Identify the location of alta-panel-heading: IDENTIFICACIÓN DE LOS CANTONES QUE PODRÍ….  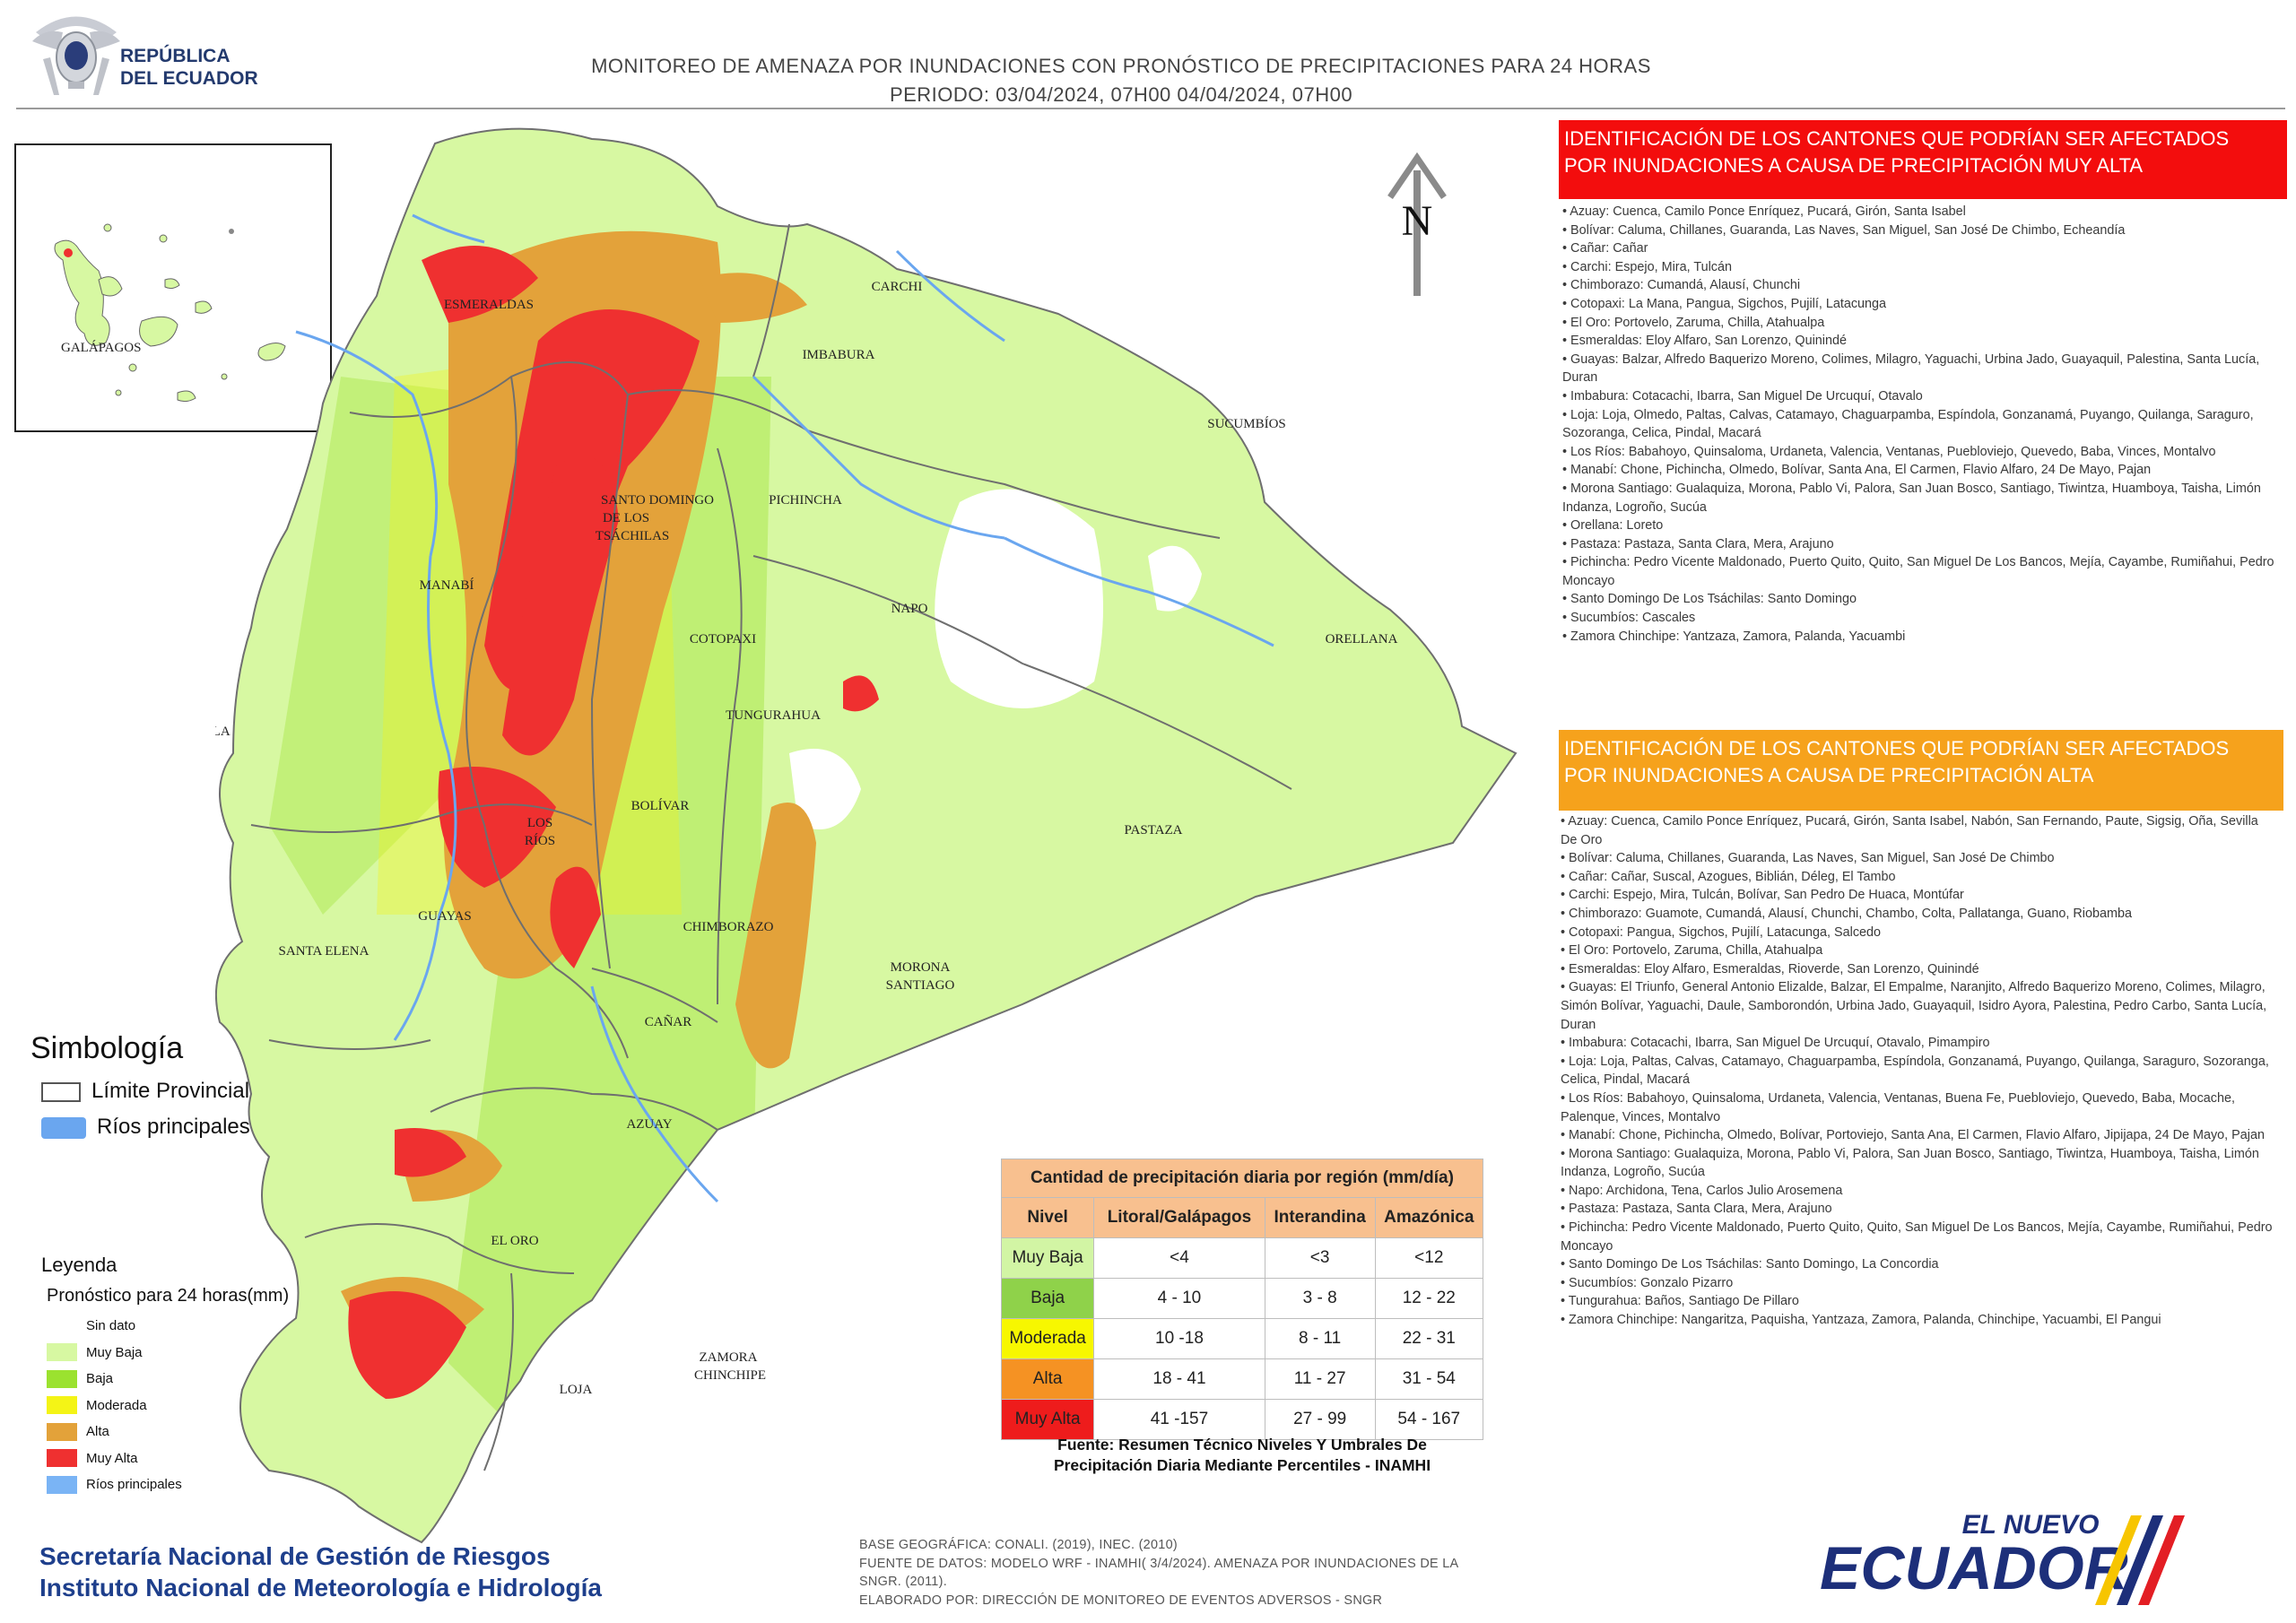
(1921, 770).